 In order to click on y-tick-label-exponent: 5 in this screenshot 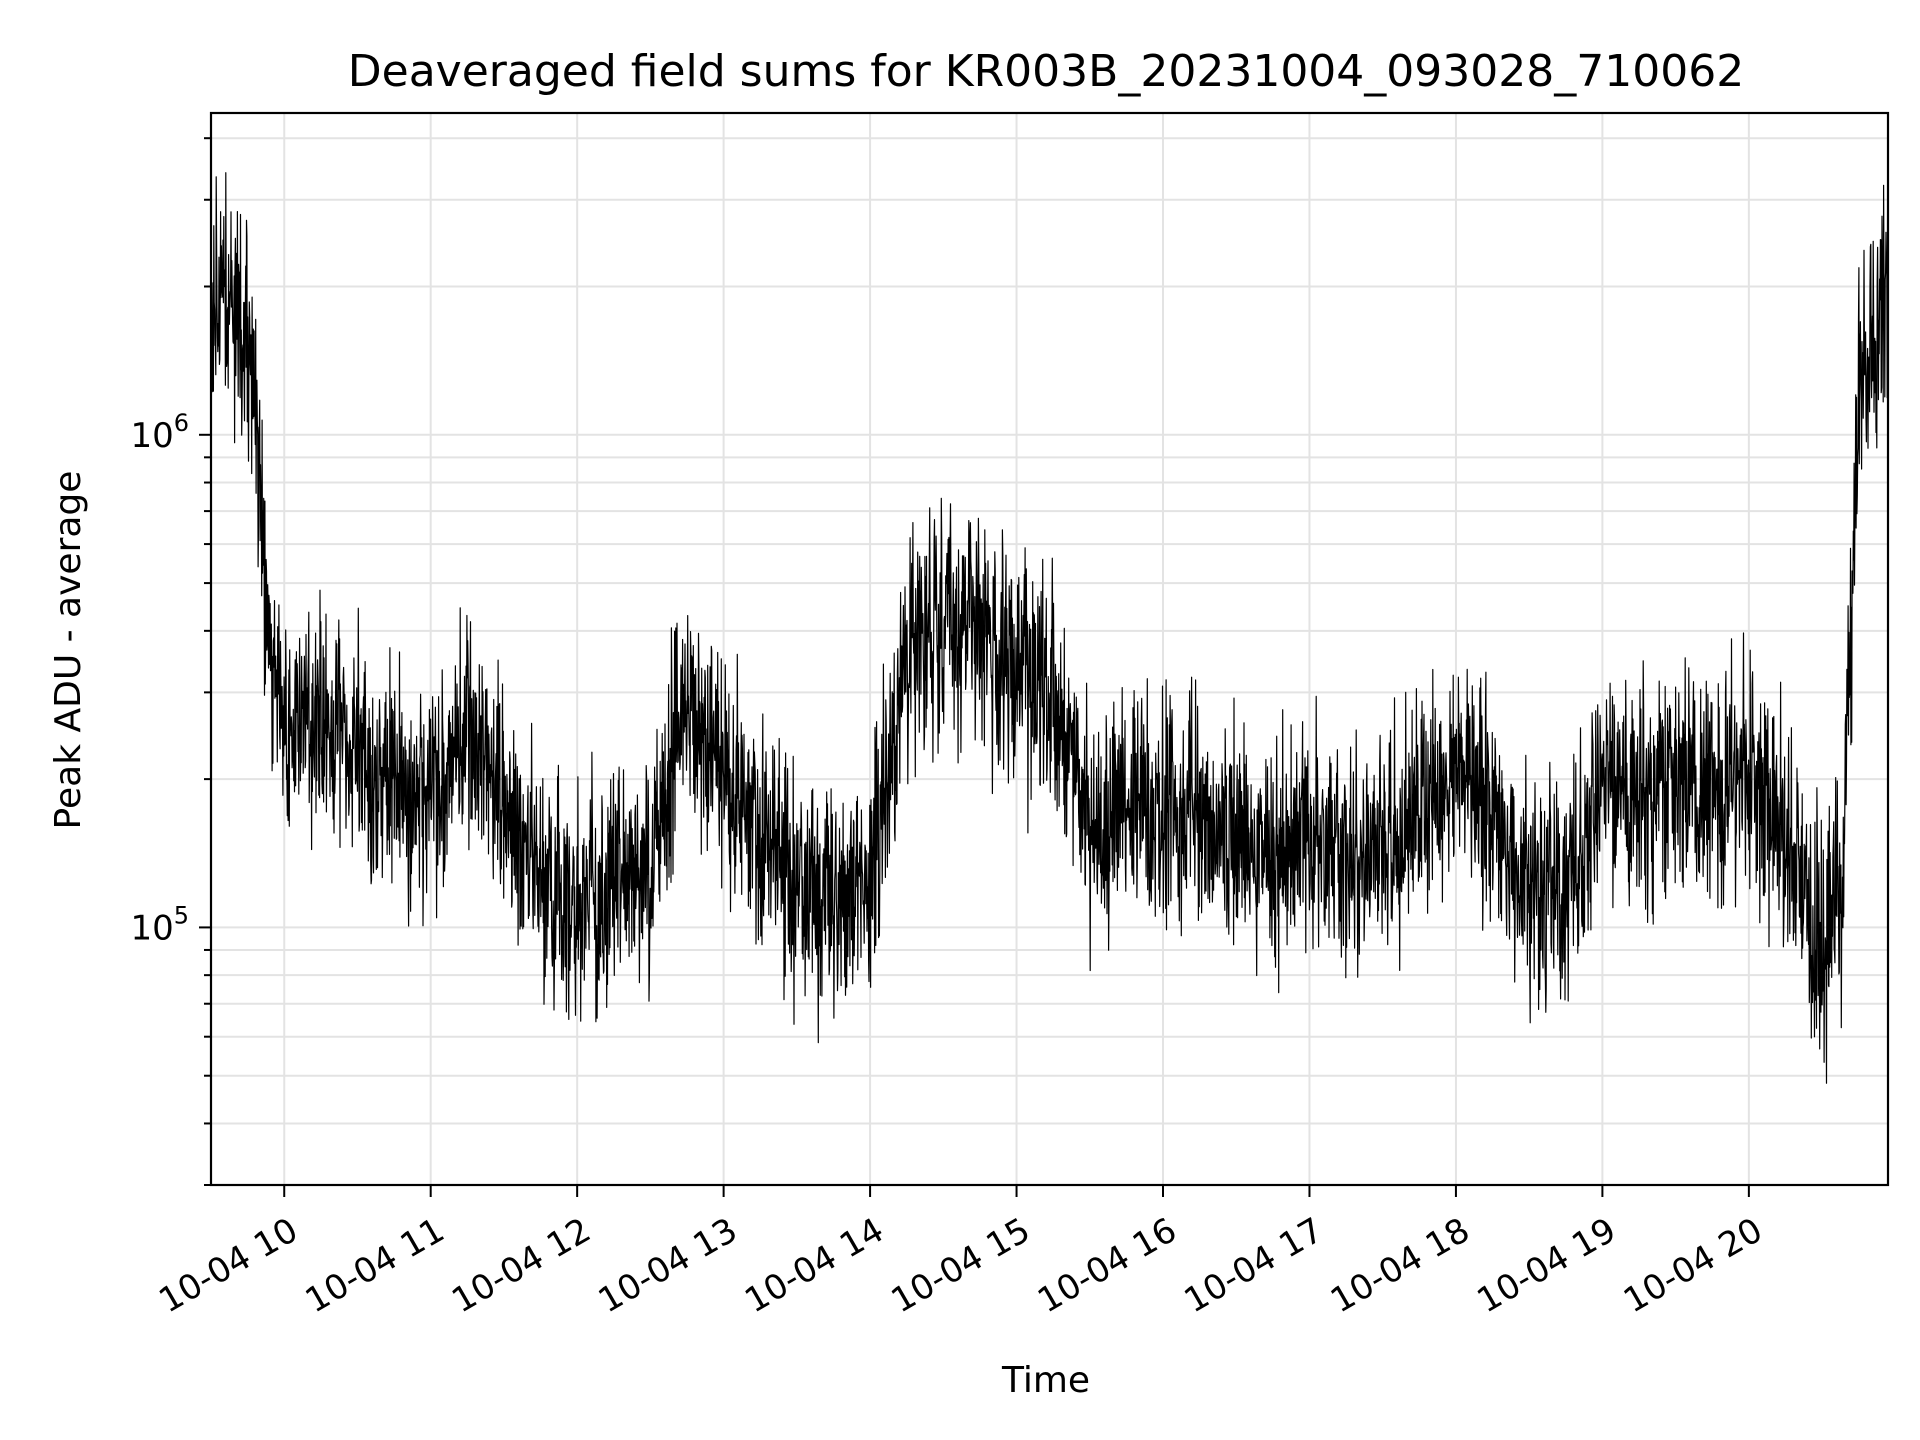, I will do `click(181, 915)`.